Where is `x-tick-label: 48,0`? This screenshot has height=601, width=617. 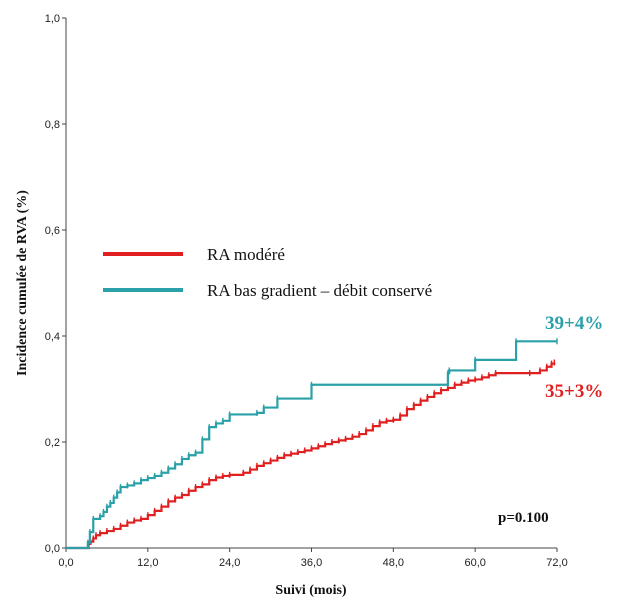
x-tick-label: 48,0 is located at coordinates (393, 563).